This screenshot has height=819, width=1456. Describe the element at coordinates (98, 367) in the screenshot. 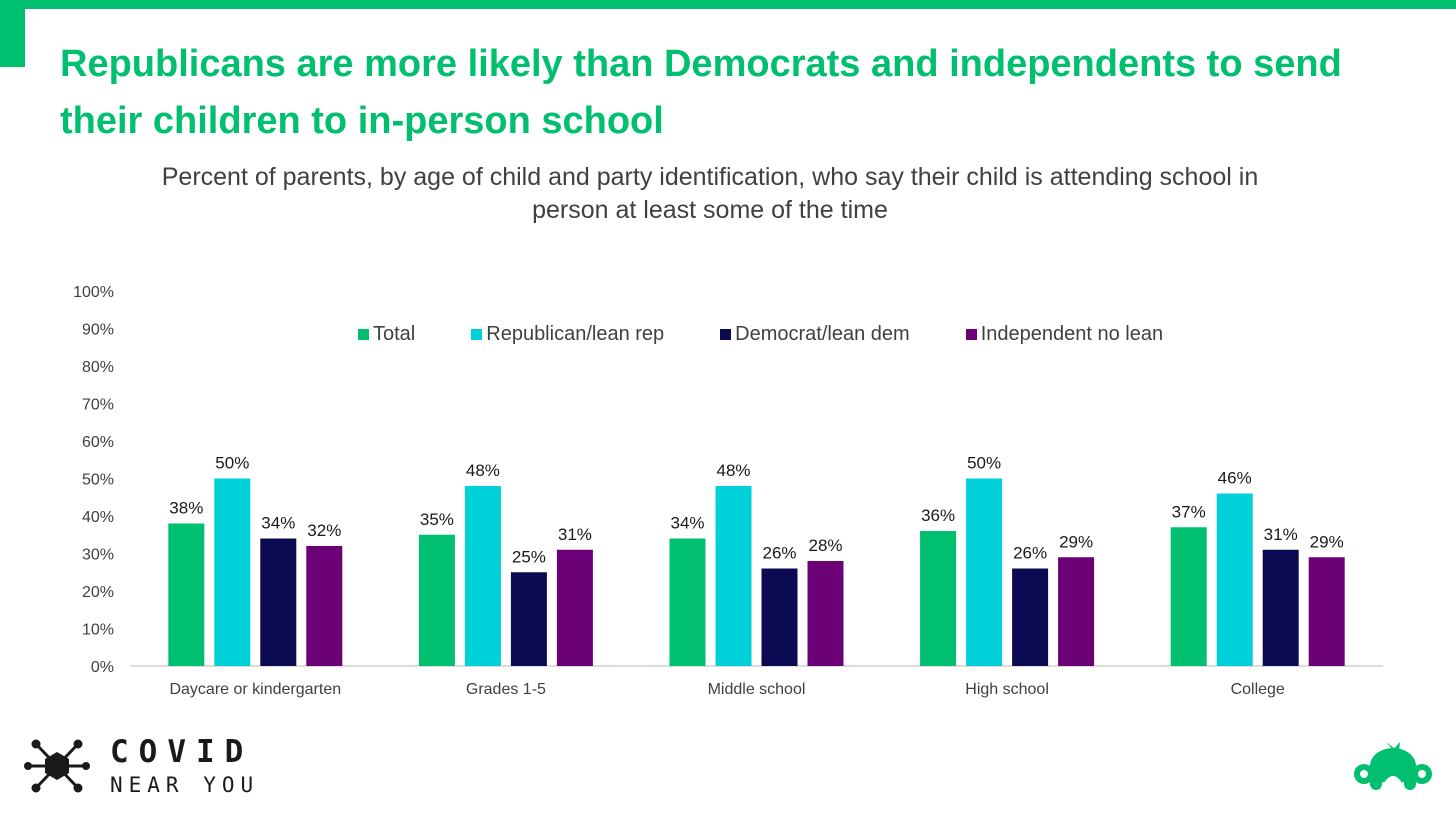

I see `y-tick-label: 80%` at that location.